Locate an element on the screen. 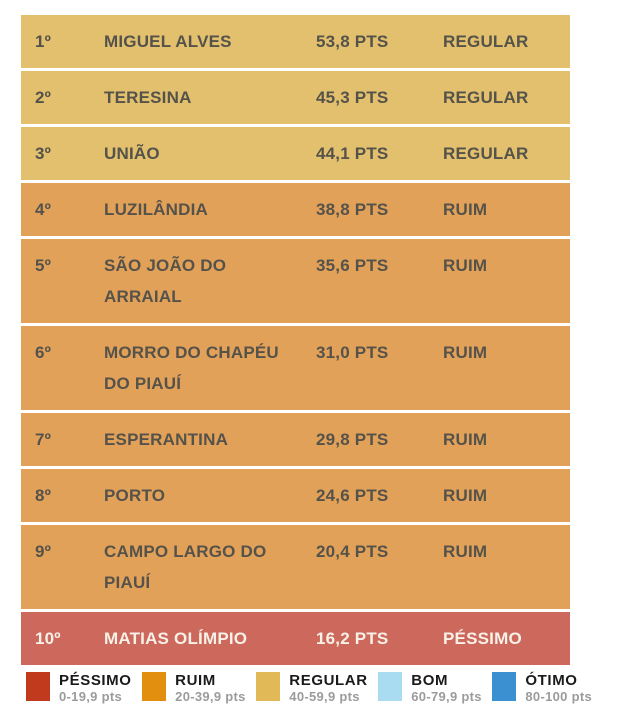  legend-text: ÓTIMO 80-100 pts is located at coordinates (558, 688).